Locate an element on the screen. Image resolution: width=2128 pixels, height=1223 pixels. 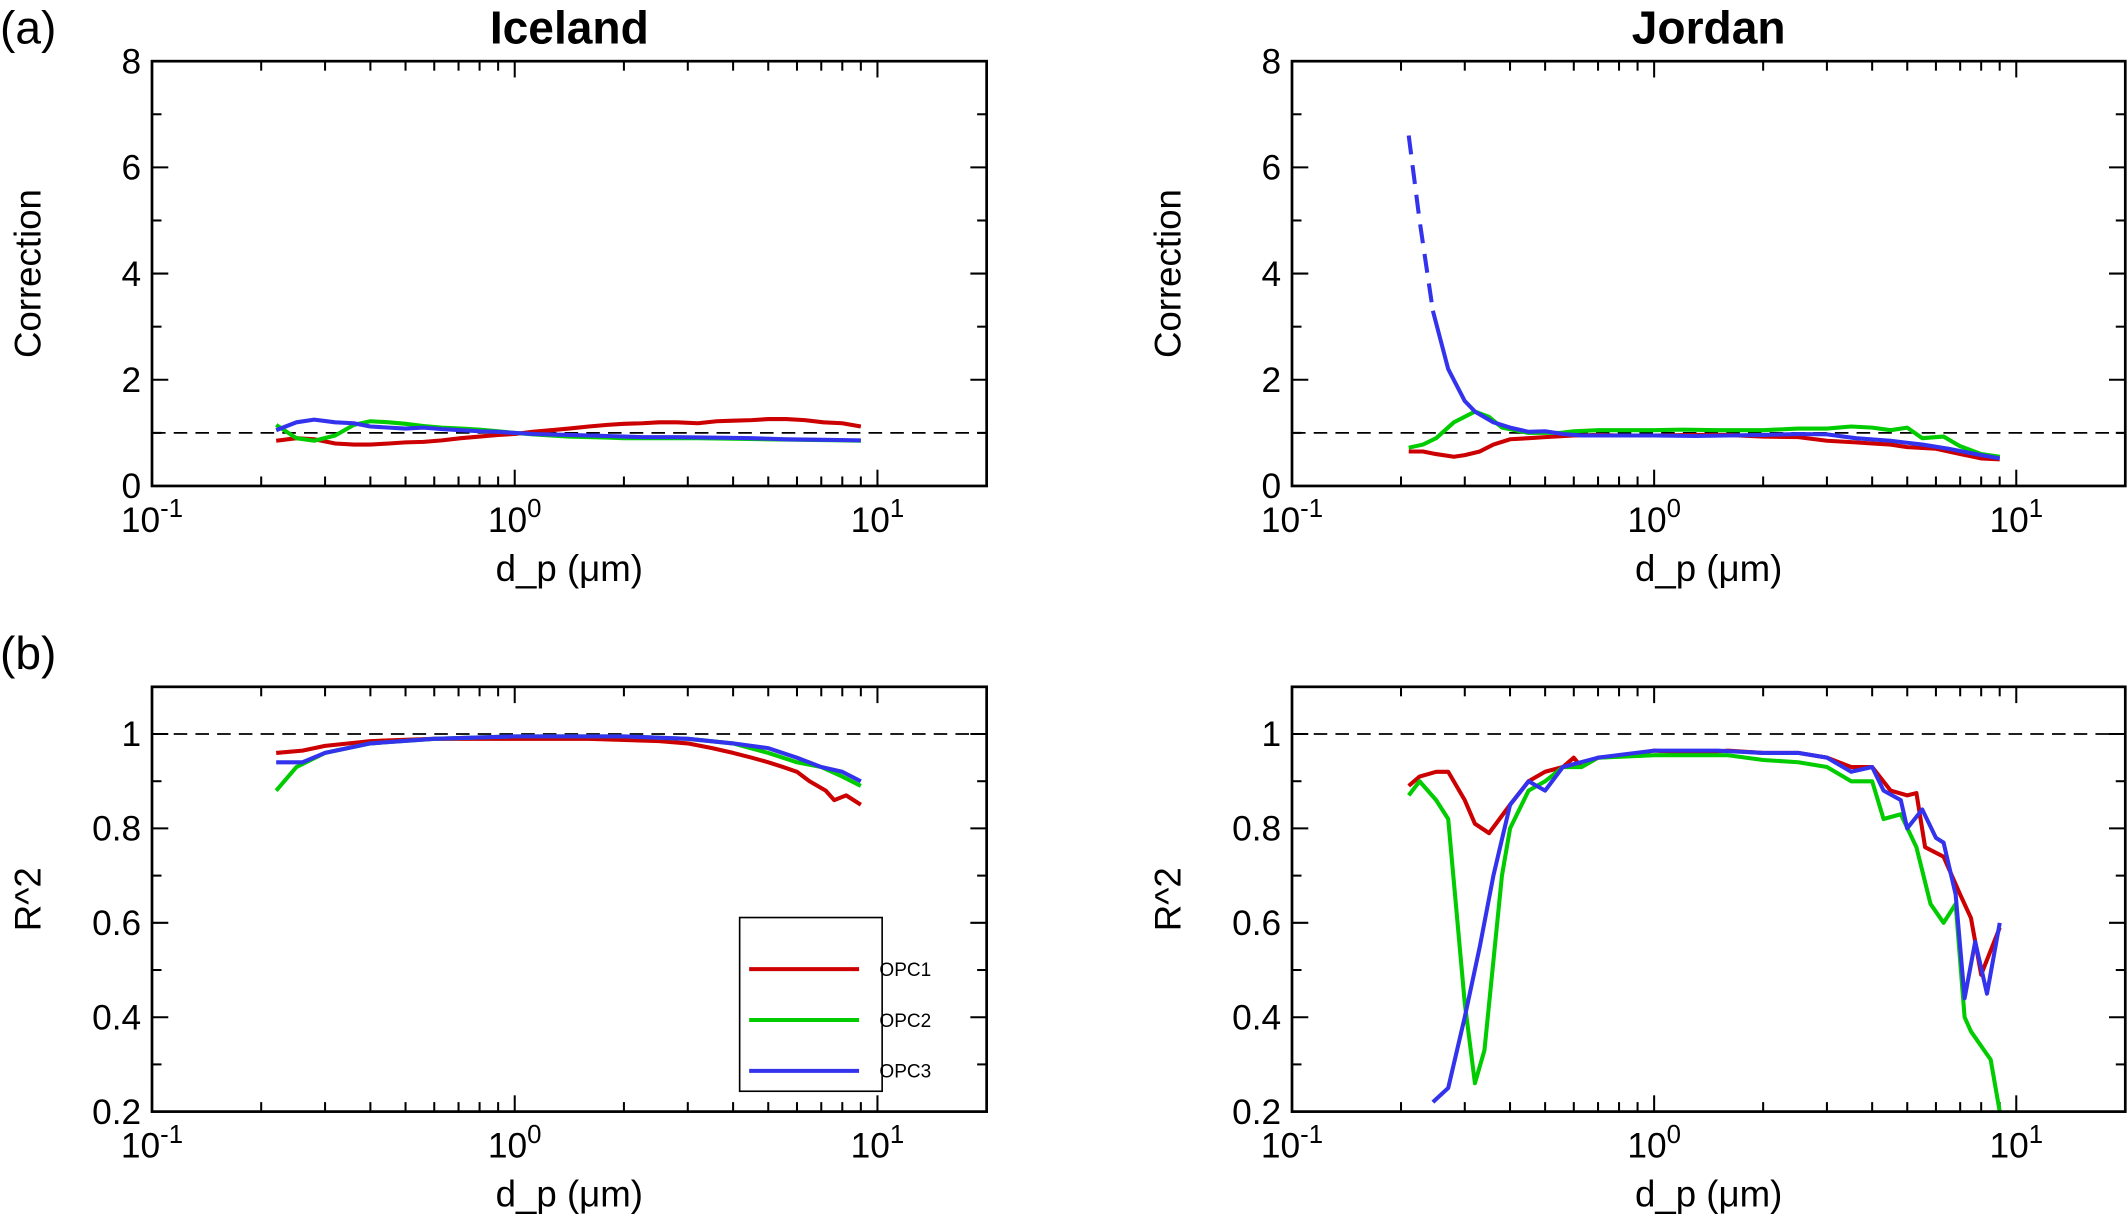
series-opc2-line is located at coordinates (1704, 932).